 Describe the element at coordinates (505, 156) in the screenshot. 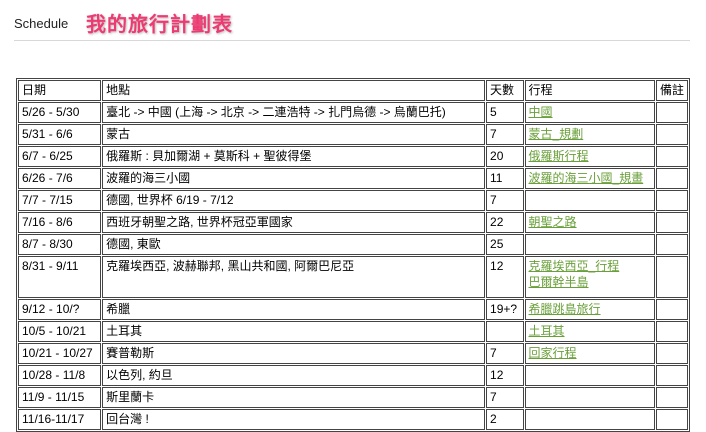

I see `days-cell: 20` at that location.